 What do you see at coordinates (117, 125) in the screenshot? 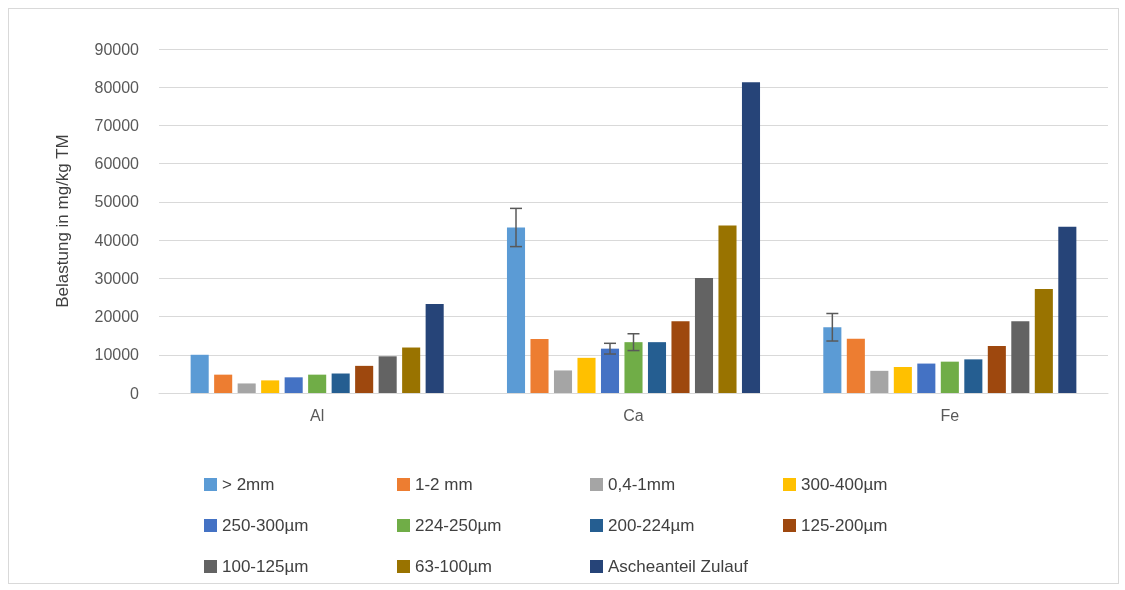
I see `y-tick-label: 70000` at bounding box center [117, 125].